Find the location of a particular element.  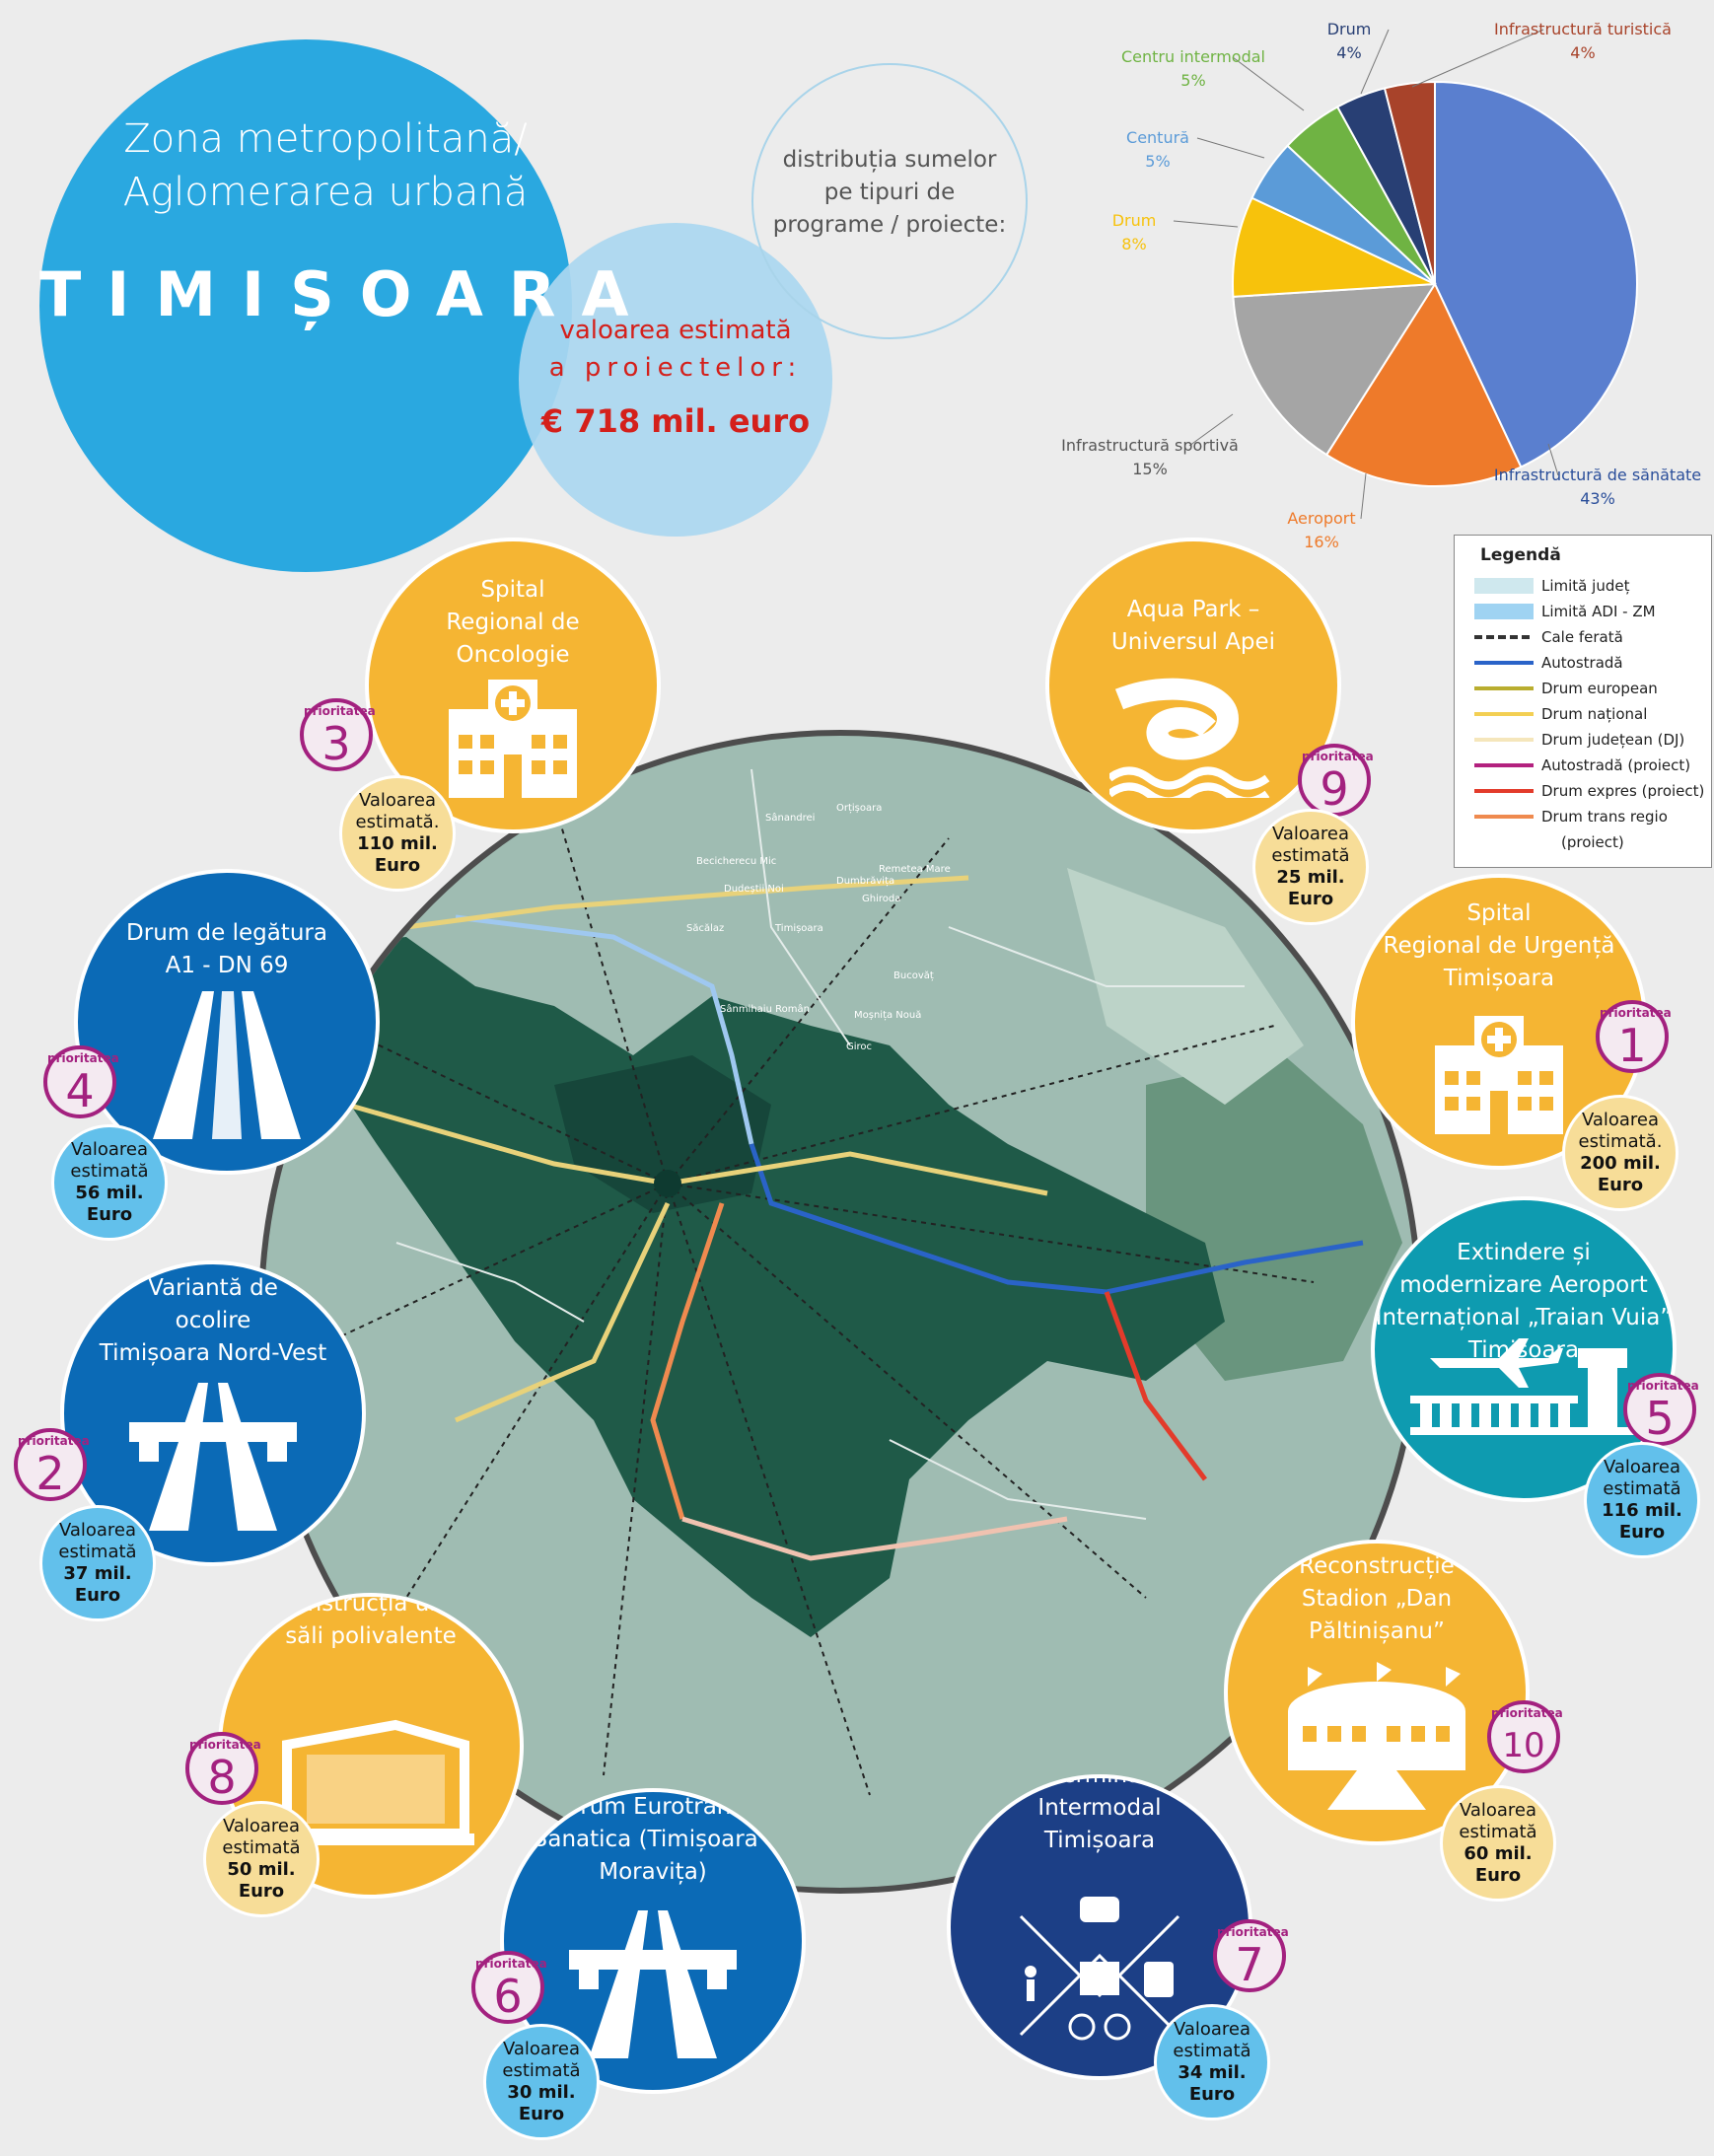

map-place-label: Sânmihaiu Român is located at coordinates (765, 1009).